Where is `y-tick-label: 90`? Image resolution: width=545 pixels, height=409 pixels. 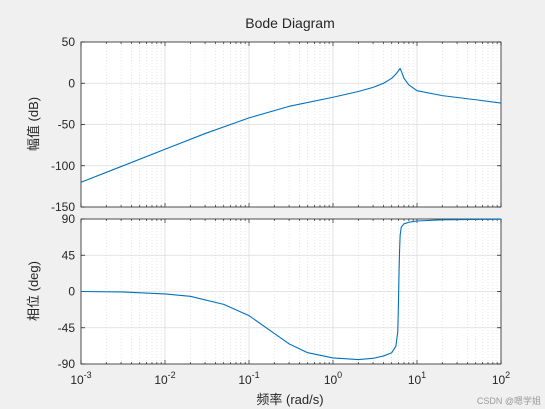
y-tick-label: 90 is located at coordinates (69, 219).